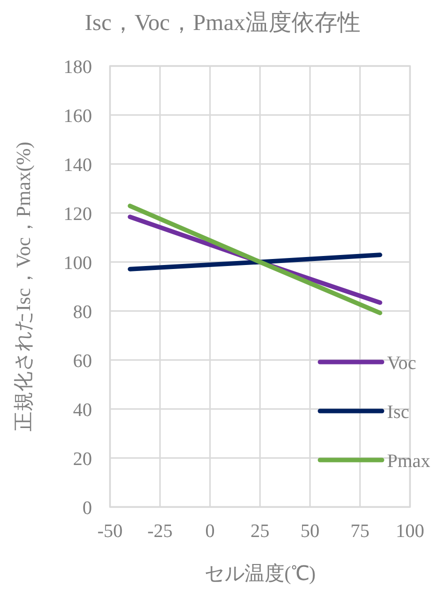  Describe the element at coordinates (210, 531) in the screenshot. I see `x-tick-label: 0` at that location.